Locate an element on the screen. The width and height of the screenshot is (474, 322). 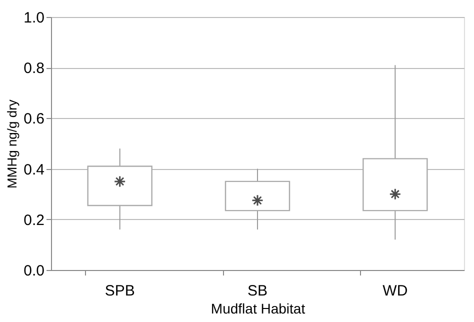
y-axis-title: MMHg ng/g dry is located at coordinates (12, 143).